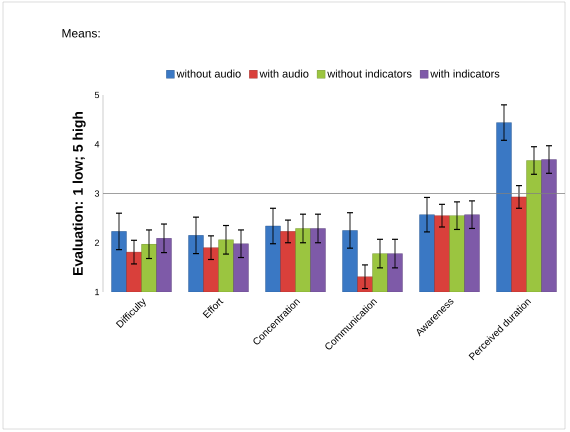 The height and width of the screenshot is (432, 570). Describe the element at coordinates (97, 193) in the screenshot. I see `y-tick-label: 3` at that location.